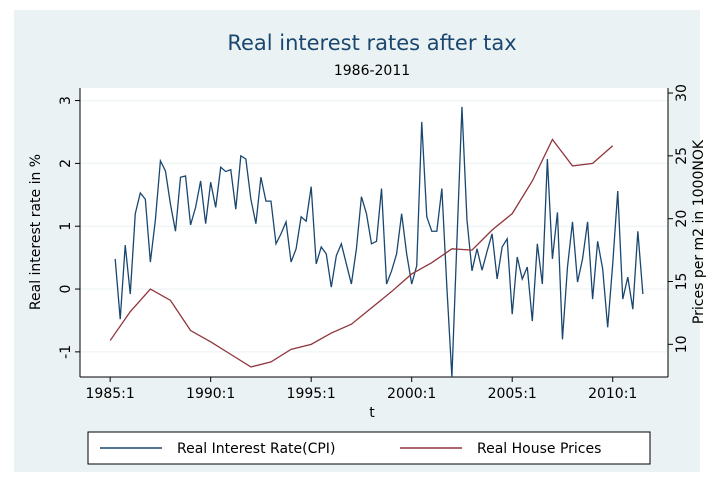 Image resolution: width=714 pixels, height=481 pixels. What do you see at coordinates (66, 226) in the screenshot?
I see `y-tick-label: 1` at bounding box center [66, 226].